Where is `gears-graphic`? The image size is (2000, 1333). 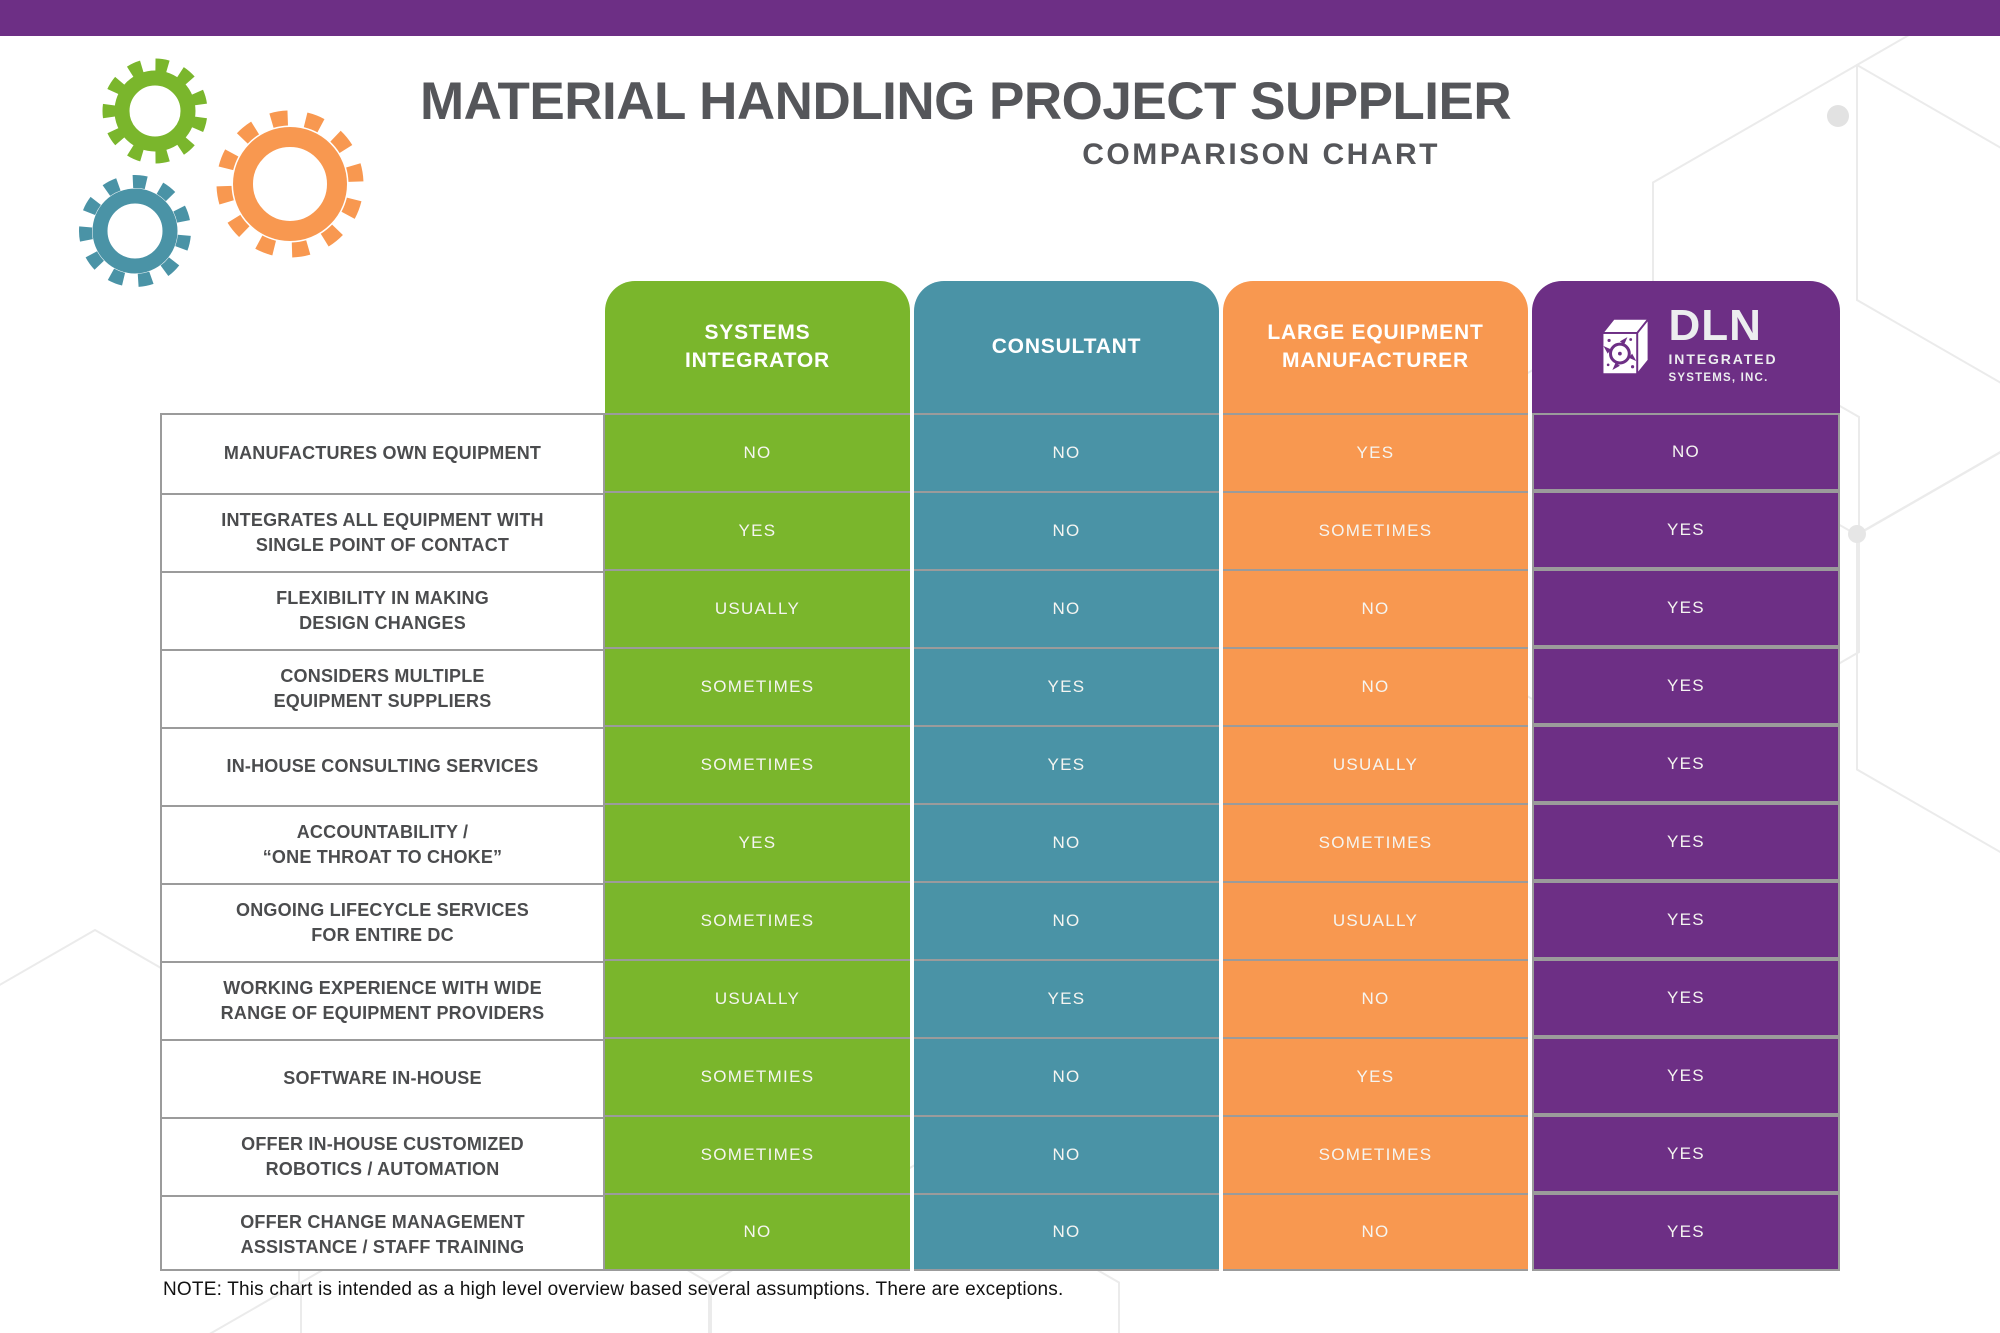
gears-graphic is located at coordinates (221, 172).